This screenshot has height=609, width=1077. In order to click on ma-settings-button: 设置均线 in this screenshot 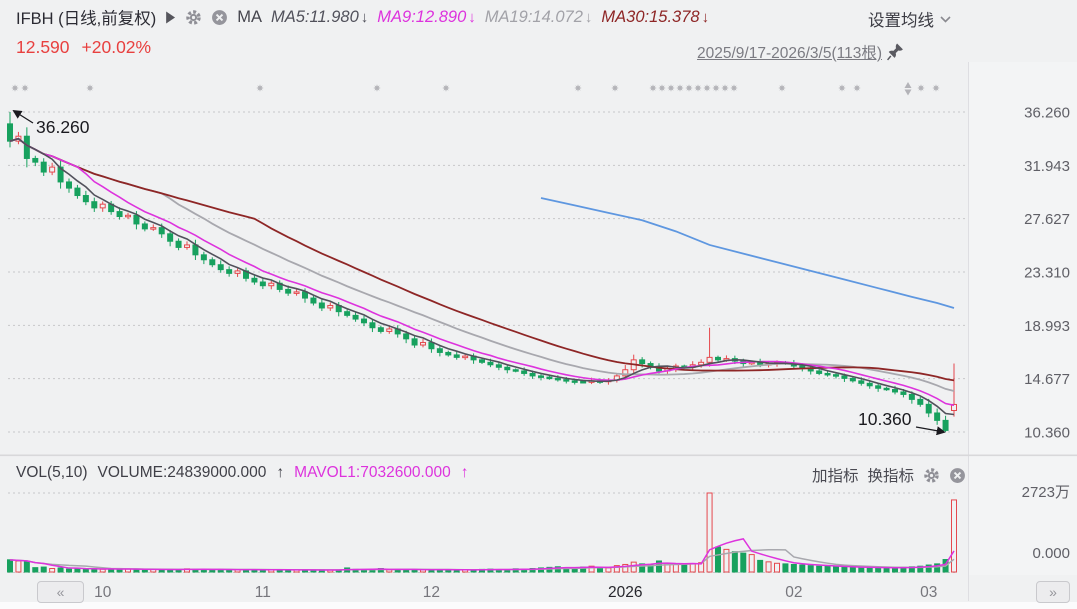, I will do `click(909, 19)`.